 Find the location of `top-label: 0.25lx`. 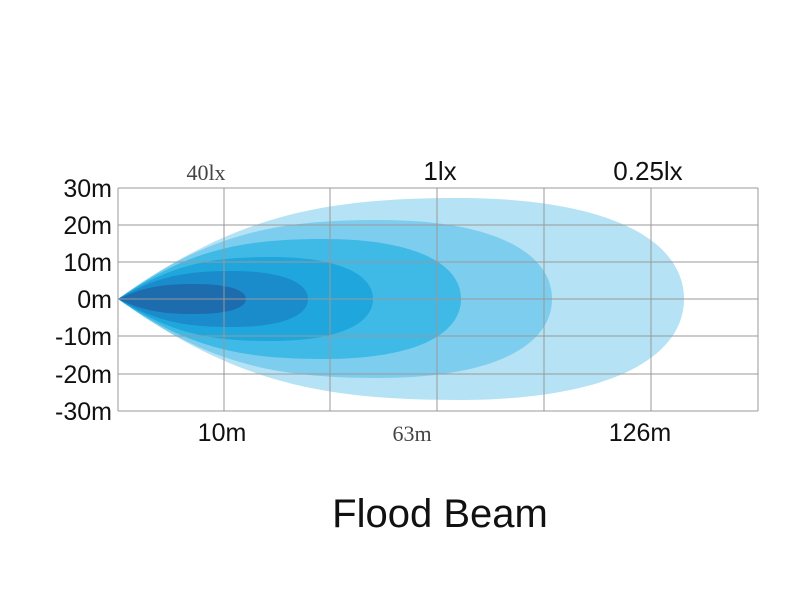

top-label: 0.25lx is located at coordinates (647, 171).